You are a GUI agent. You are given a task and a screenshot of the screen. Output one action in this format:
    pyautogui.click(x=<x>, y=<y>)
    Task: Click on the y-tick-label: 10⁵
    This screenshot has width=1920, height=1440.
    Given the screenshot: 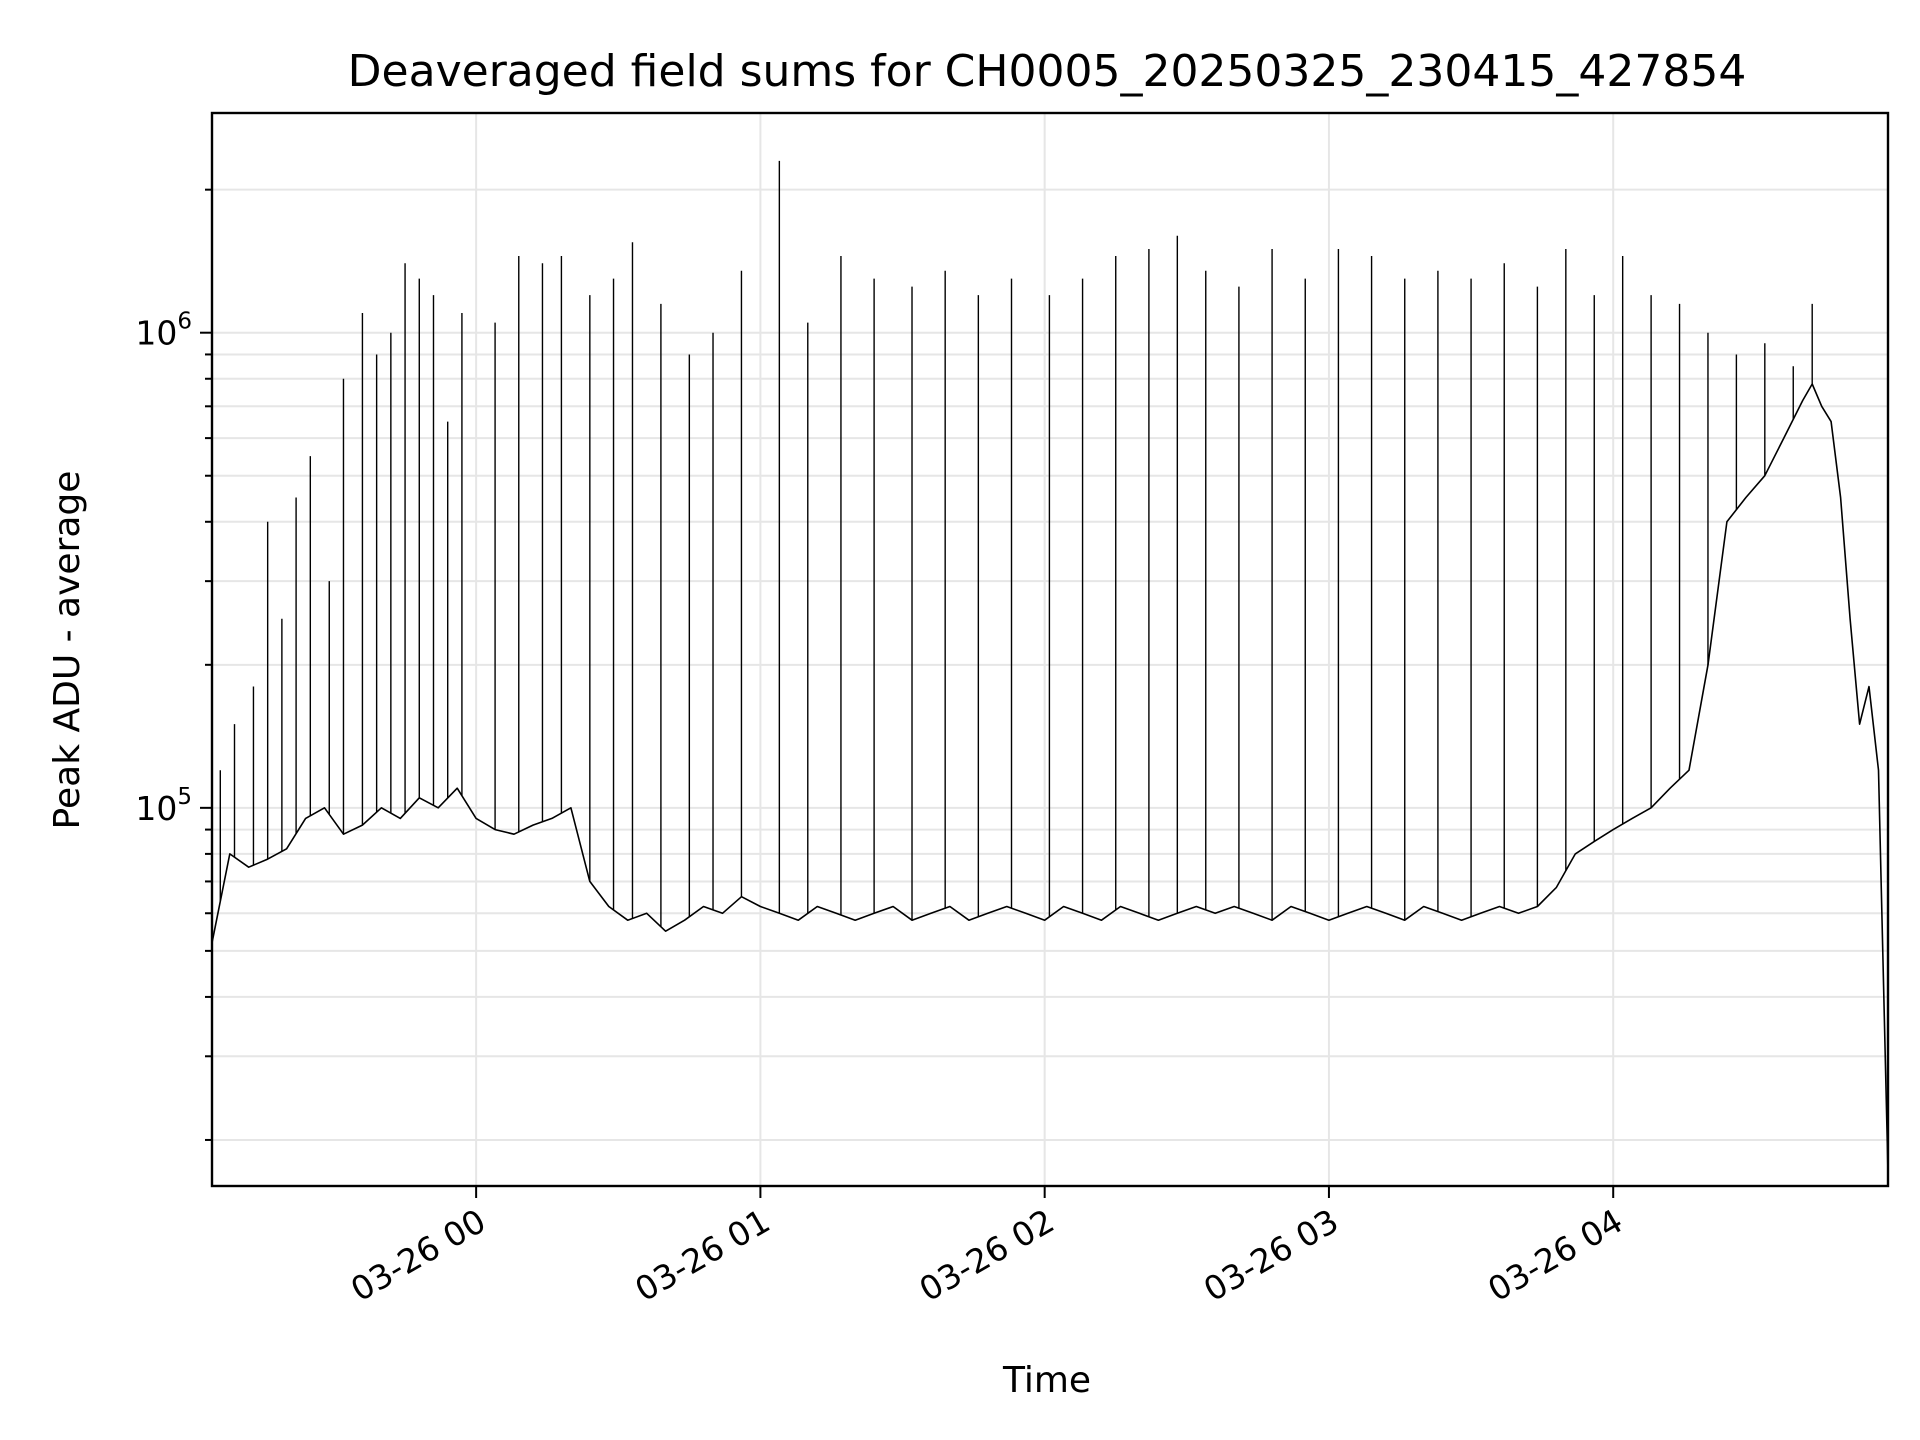 What is the action you would take?
    pyautogui.click(x=163, y=806)
    